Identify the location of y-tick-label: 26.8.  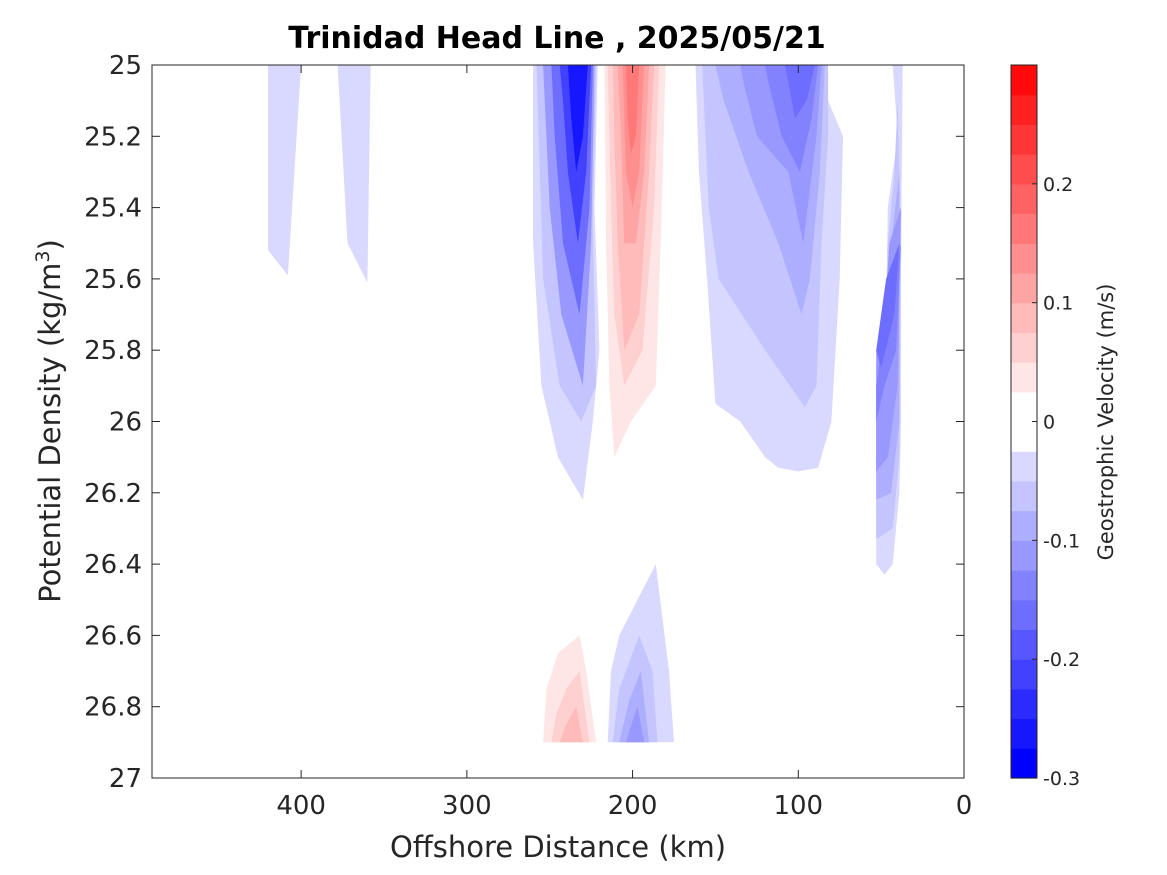
(113, 708).